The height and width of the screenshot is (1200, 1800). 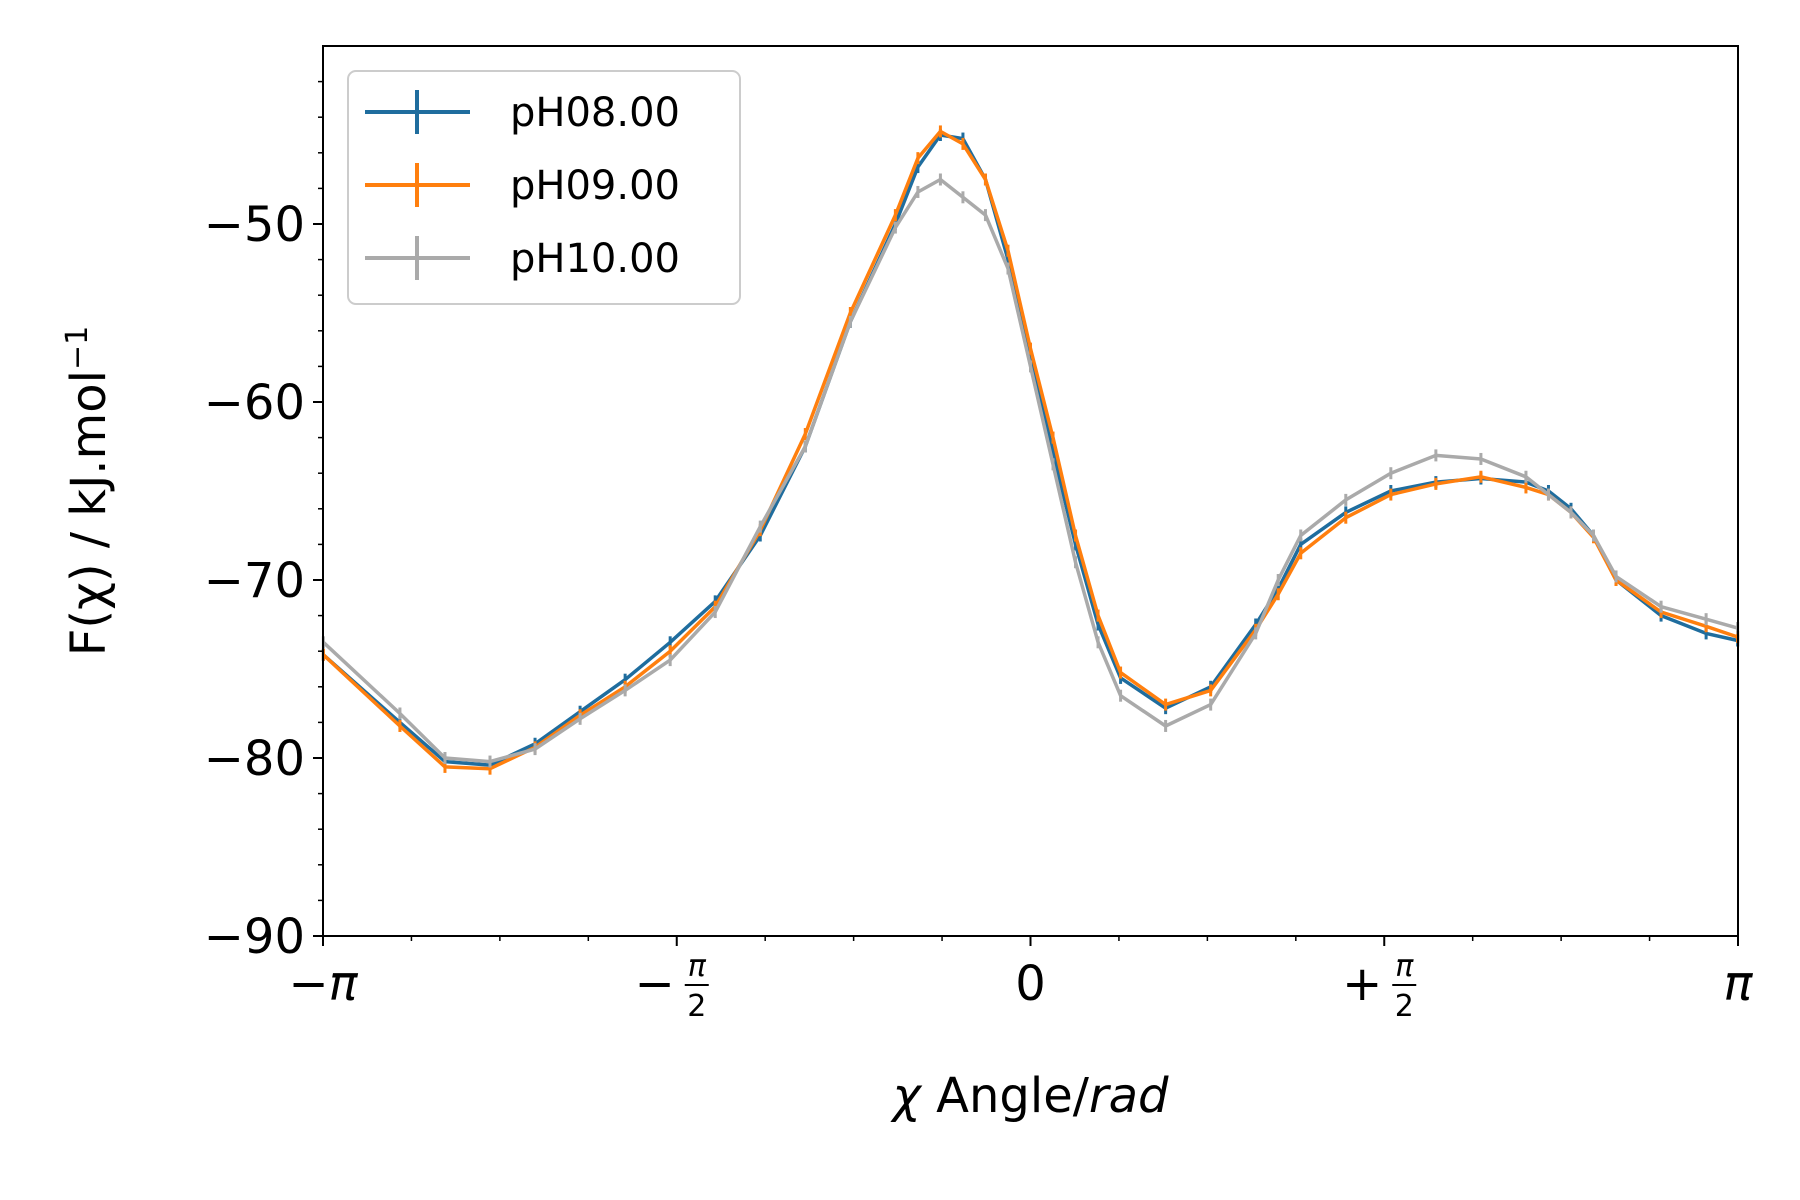 I want to click on legend-label: pH10.00, so click(x=595, y=259).